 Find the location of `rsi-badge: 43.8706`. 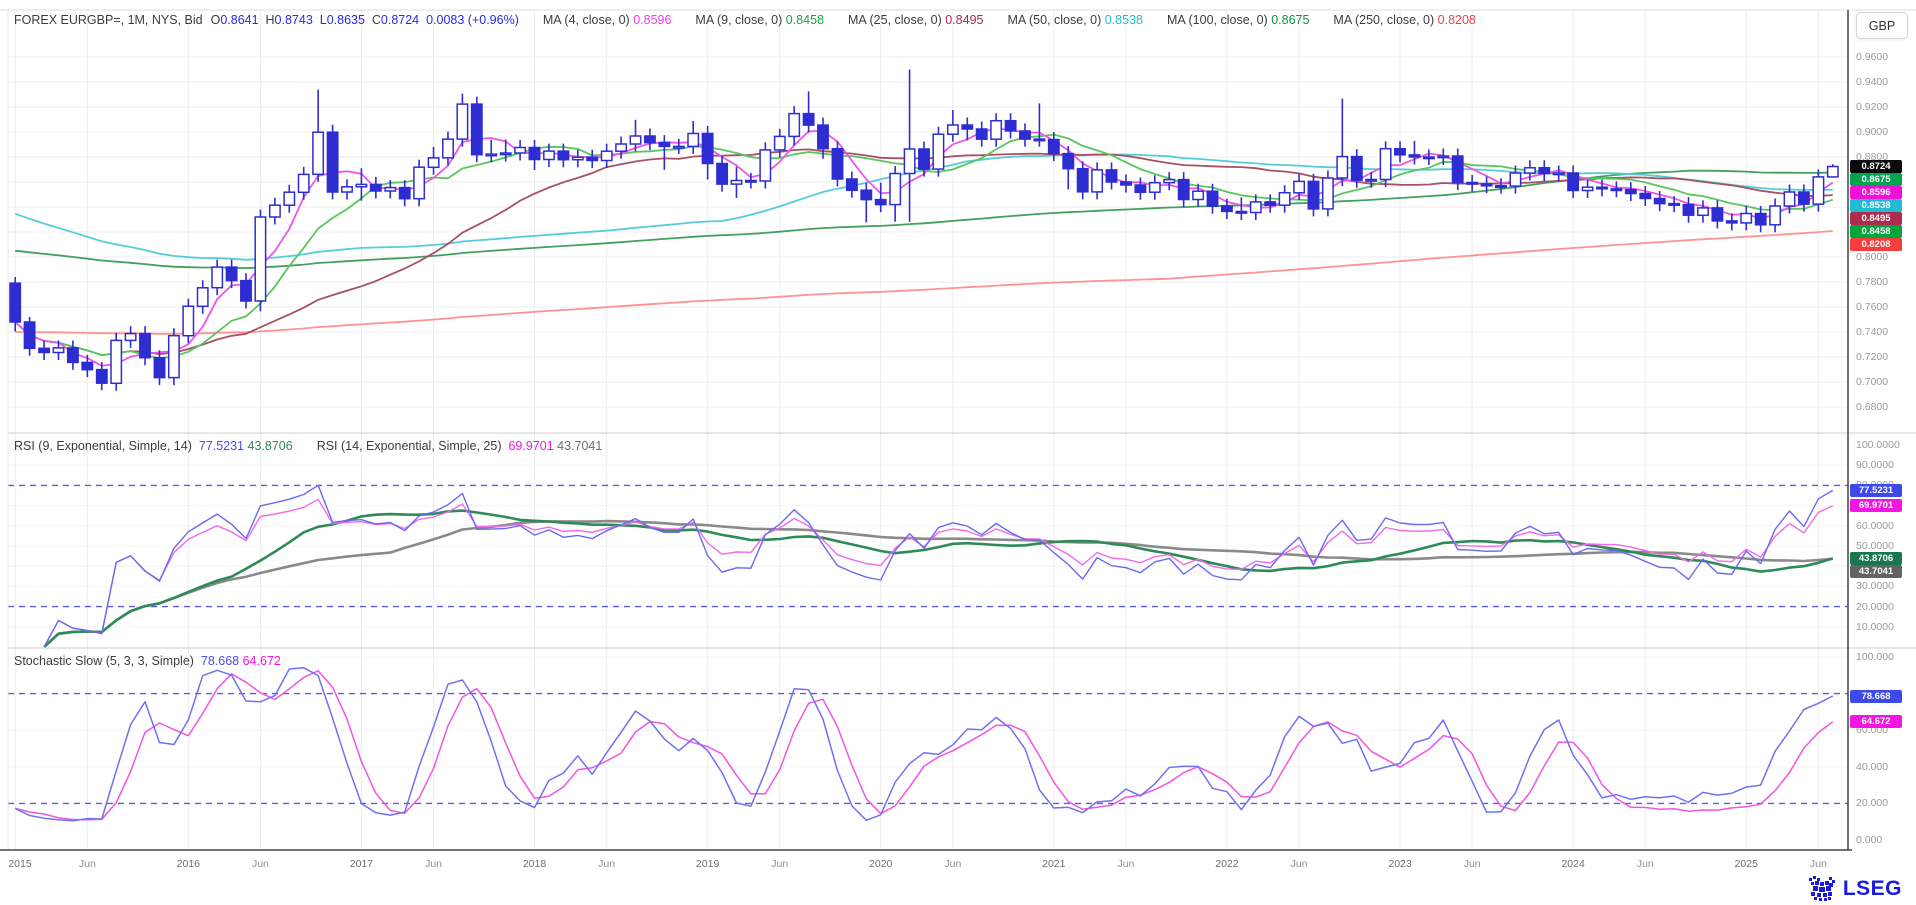

rsi-badge: 43.8706 is located at coordinates (1876, 558).